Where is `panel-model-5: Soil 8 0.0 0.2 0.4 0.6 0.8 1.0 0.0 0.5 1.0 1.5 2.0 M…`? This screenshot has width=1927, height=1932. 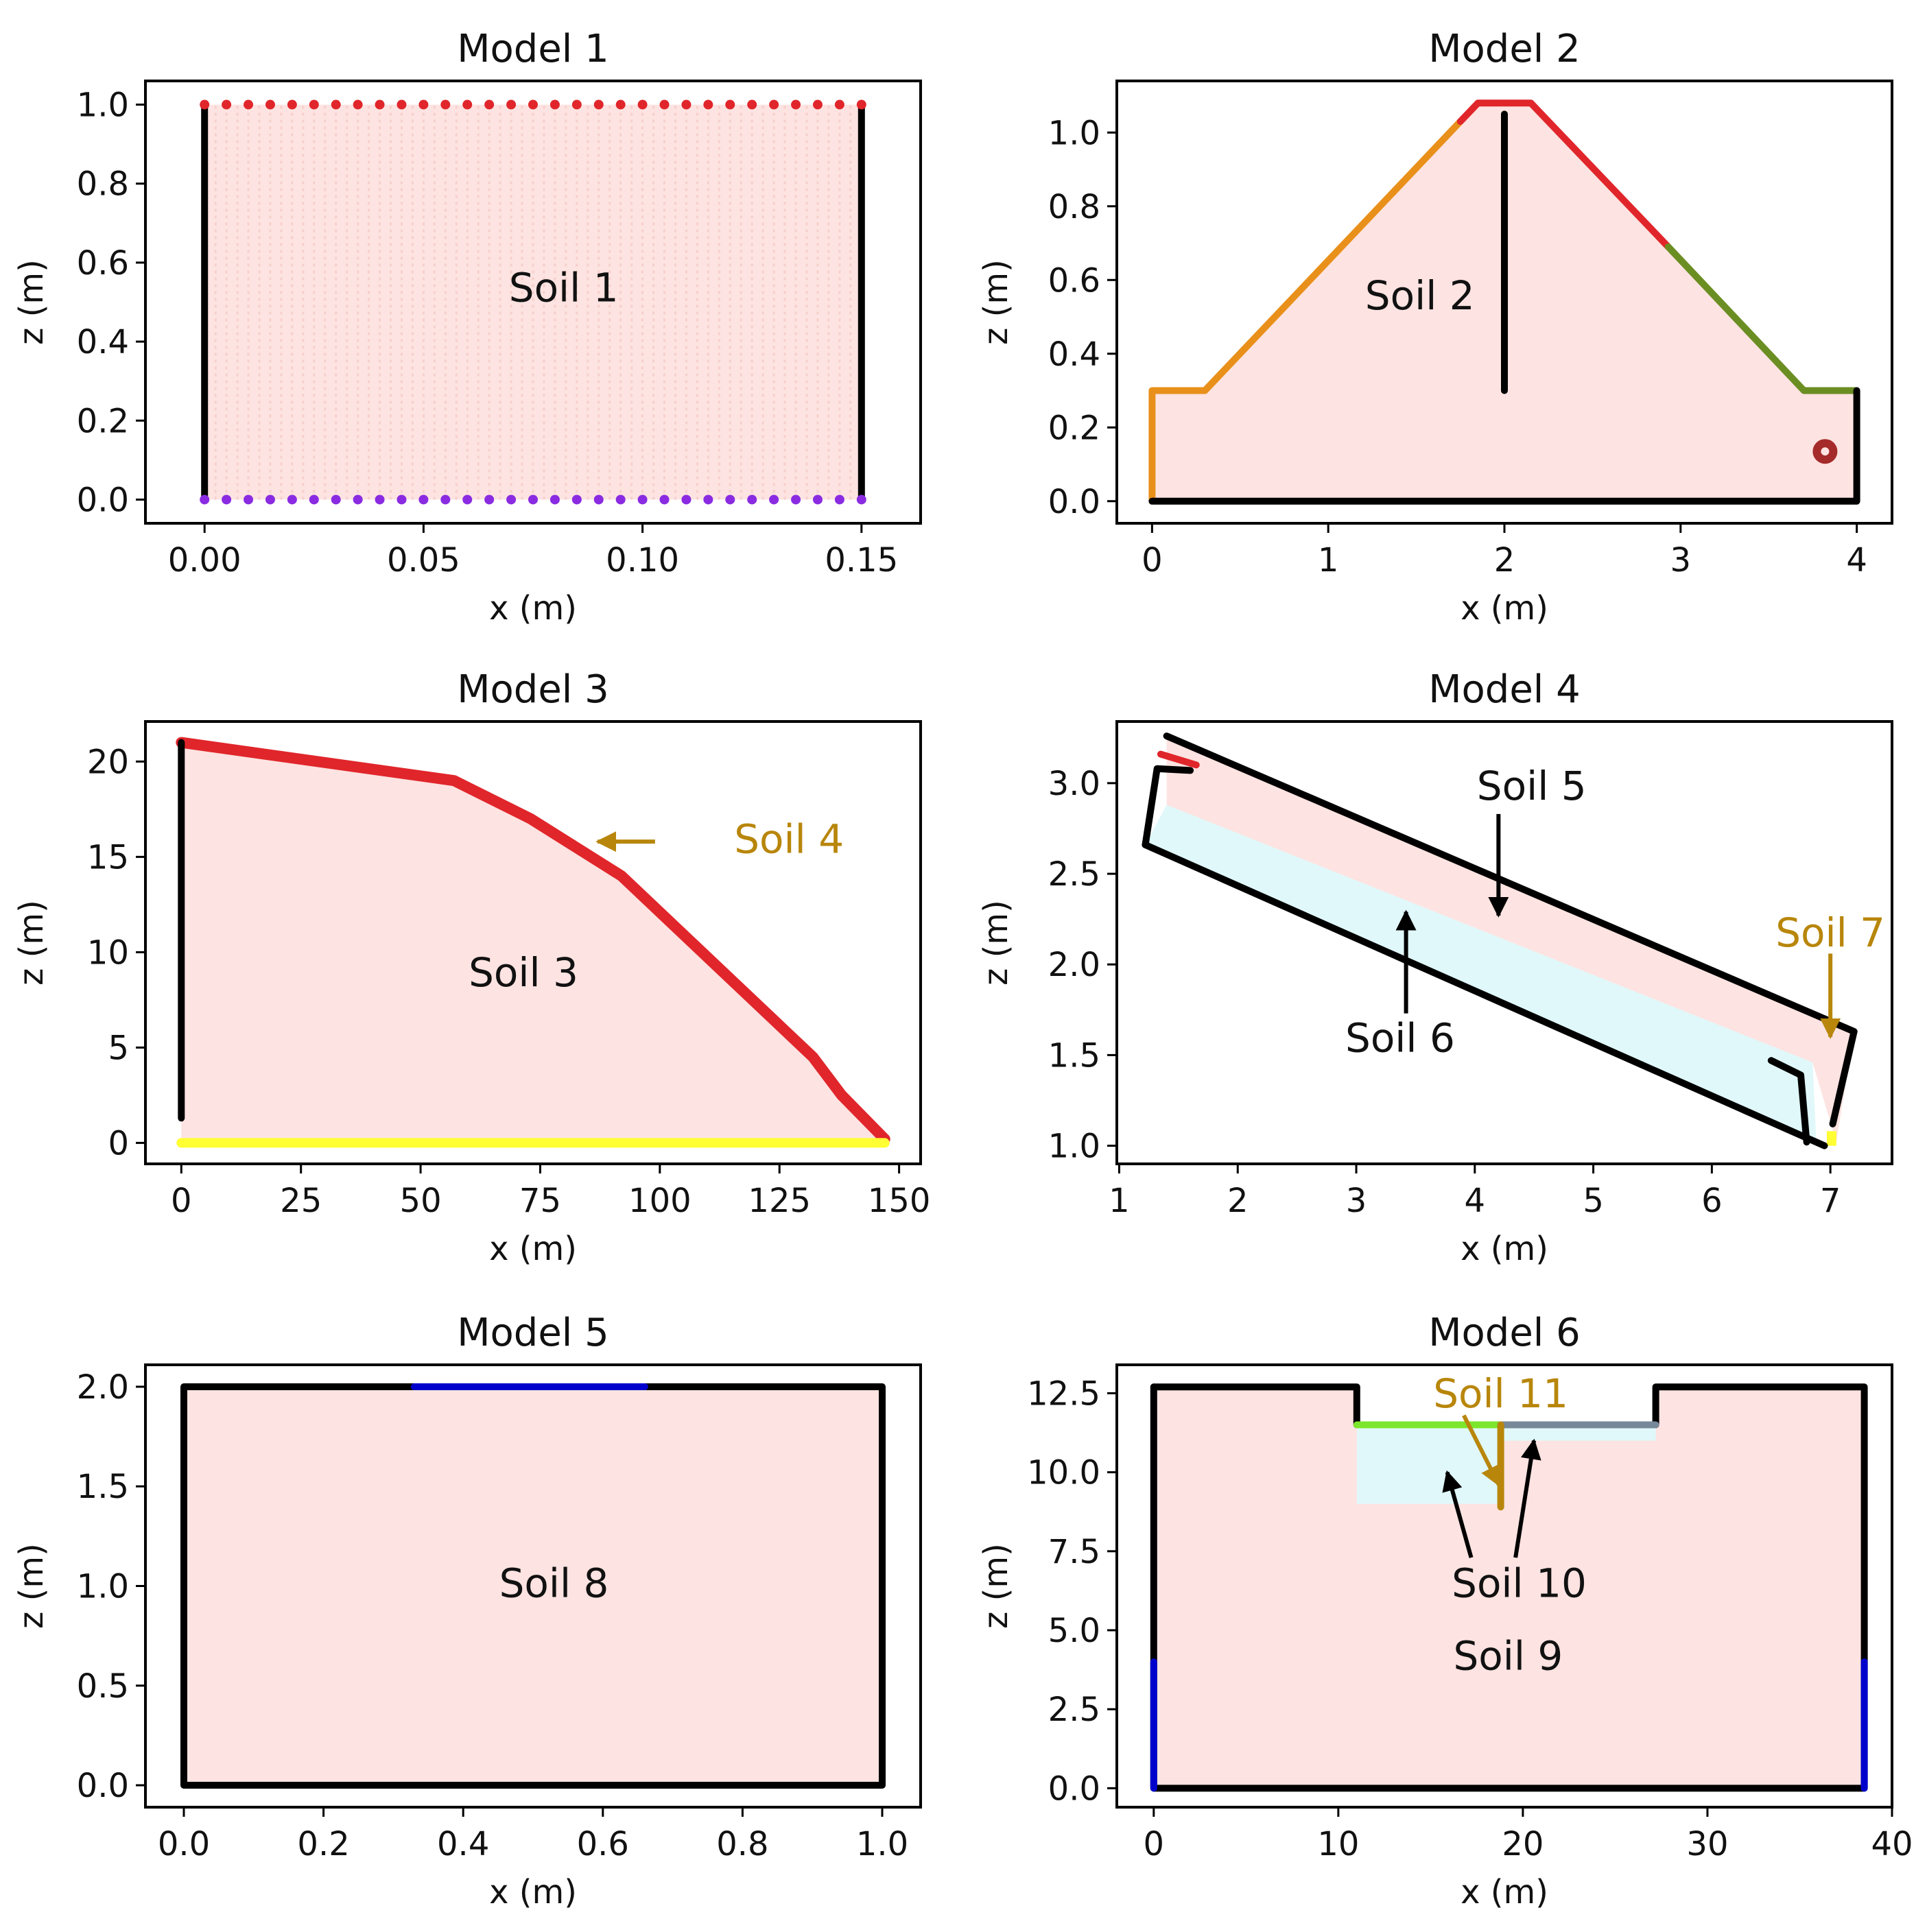 panel-model-5: Soil 8 0.0 0.2 0.4 0.6 0.8 1.0 0.0 0.5 1.0 1.5 2.0 M… is located at coordinates (467, 1611).